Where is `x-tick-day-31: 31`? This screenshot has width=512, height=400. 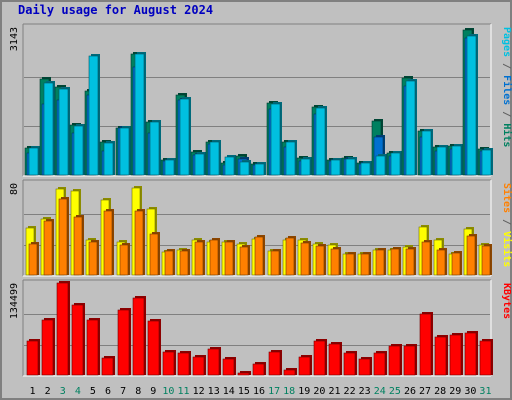 x-tick-day-31: 31 is located at coordinates (485, 391).